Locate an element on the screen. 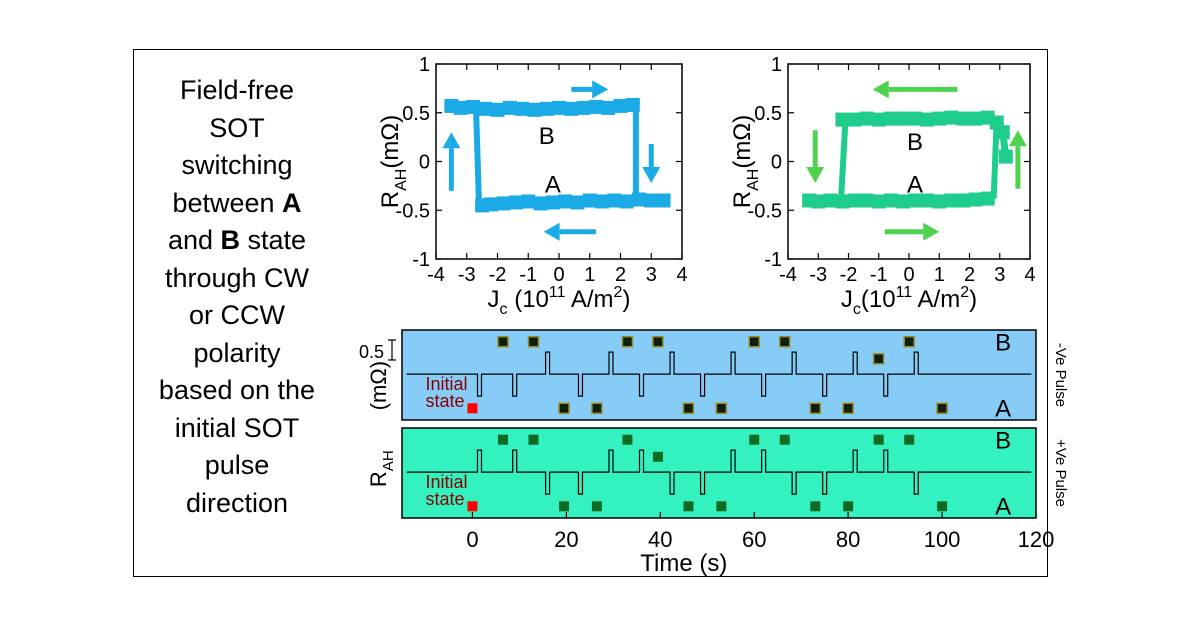 This screenshot has height=628, width=1200. caption-line: polarity is located at coordinates (237, 352).